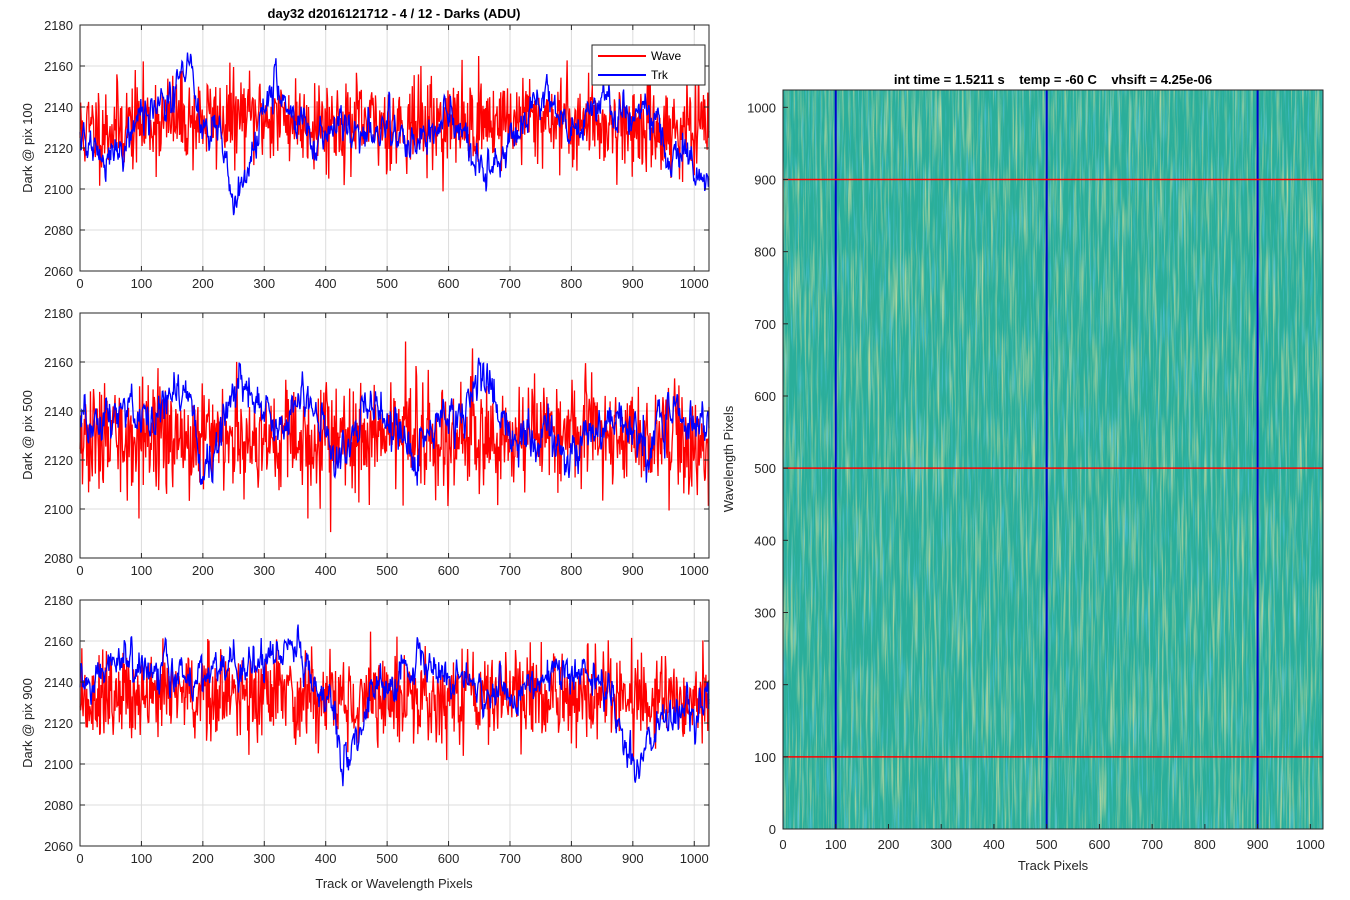 The width and height of the screenshot is (1350, 900). What do you see at coordinates (633, 570) in the screenshot?
I see `x-tick-label-mid: 900` at bounding box center [633, 570].